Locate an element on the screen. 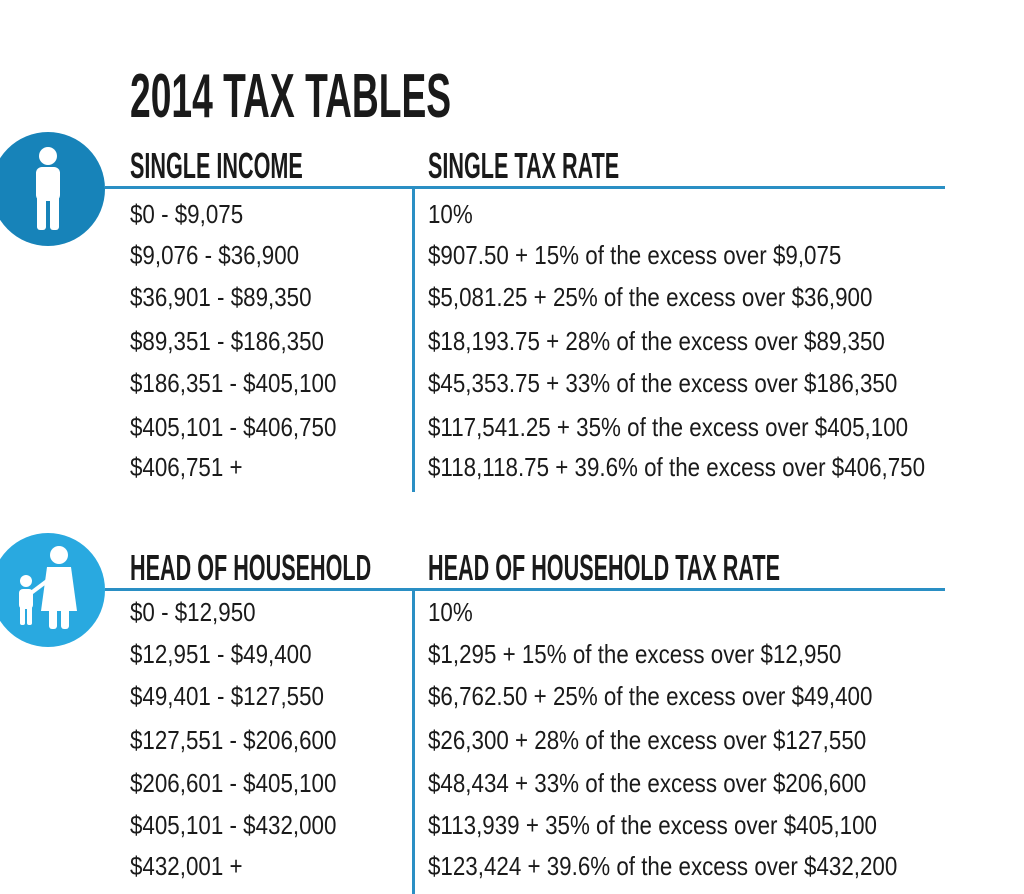  income-range: $36,901 - $89,350 is located at coordinates (221, 297).